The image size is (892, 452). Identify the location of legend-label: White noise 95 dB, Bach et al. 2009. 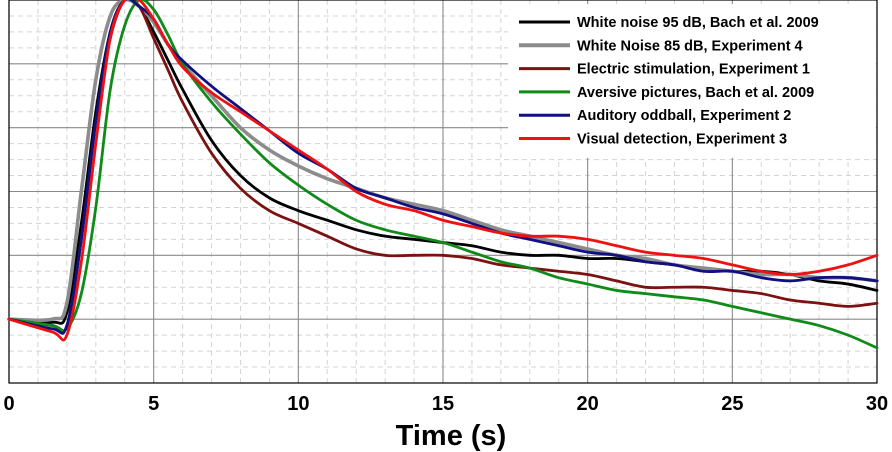
(698, 23).